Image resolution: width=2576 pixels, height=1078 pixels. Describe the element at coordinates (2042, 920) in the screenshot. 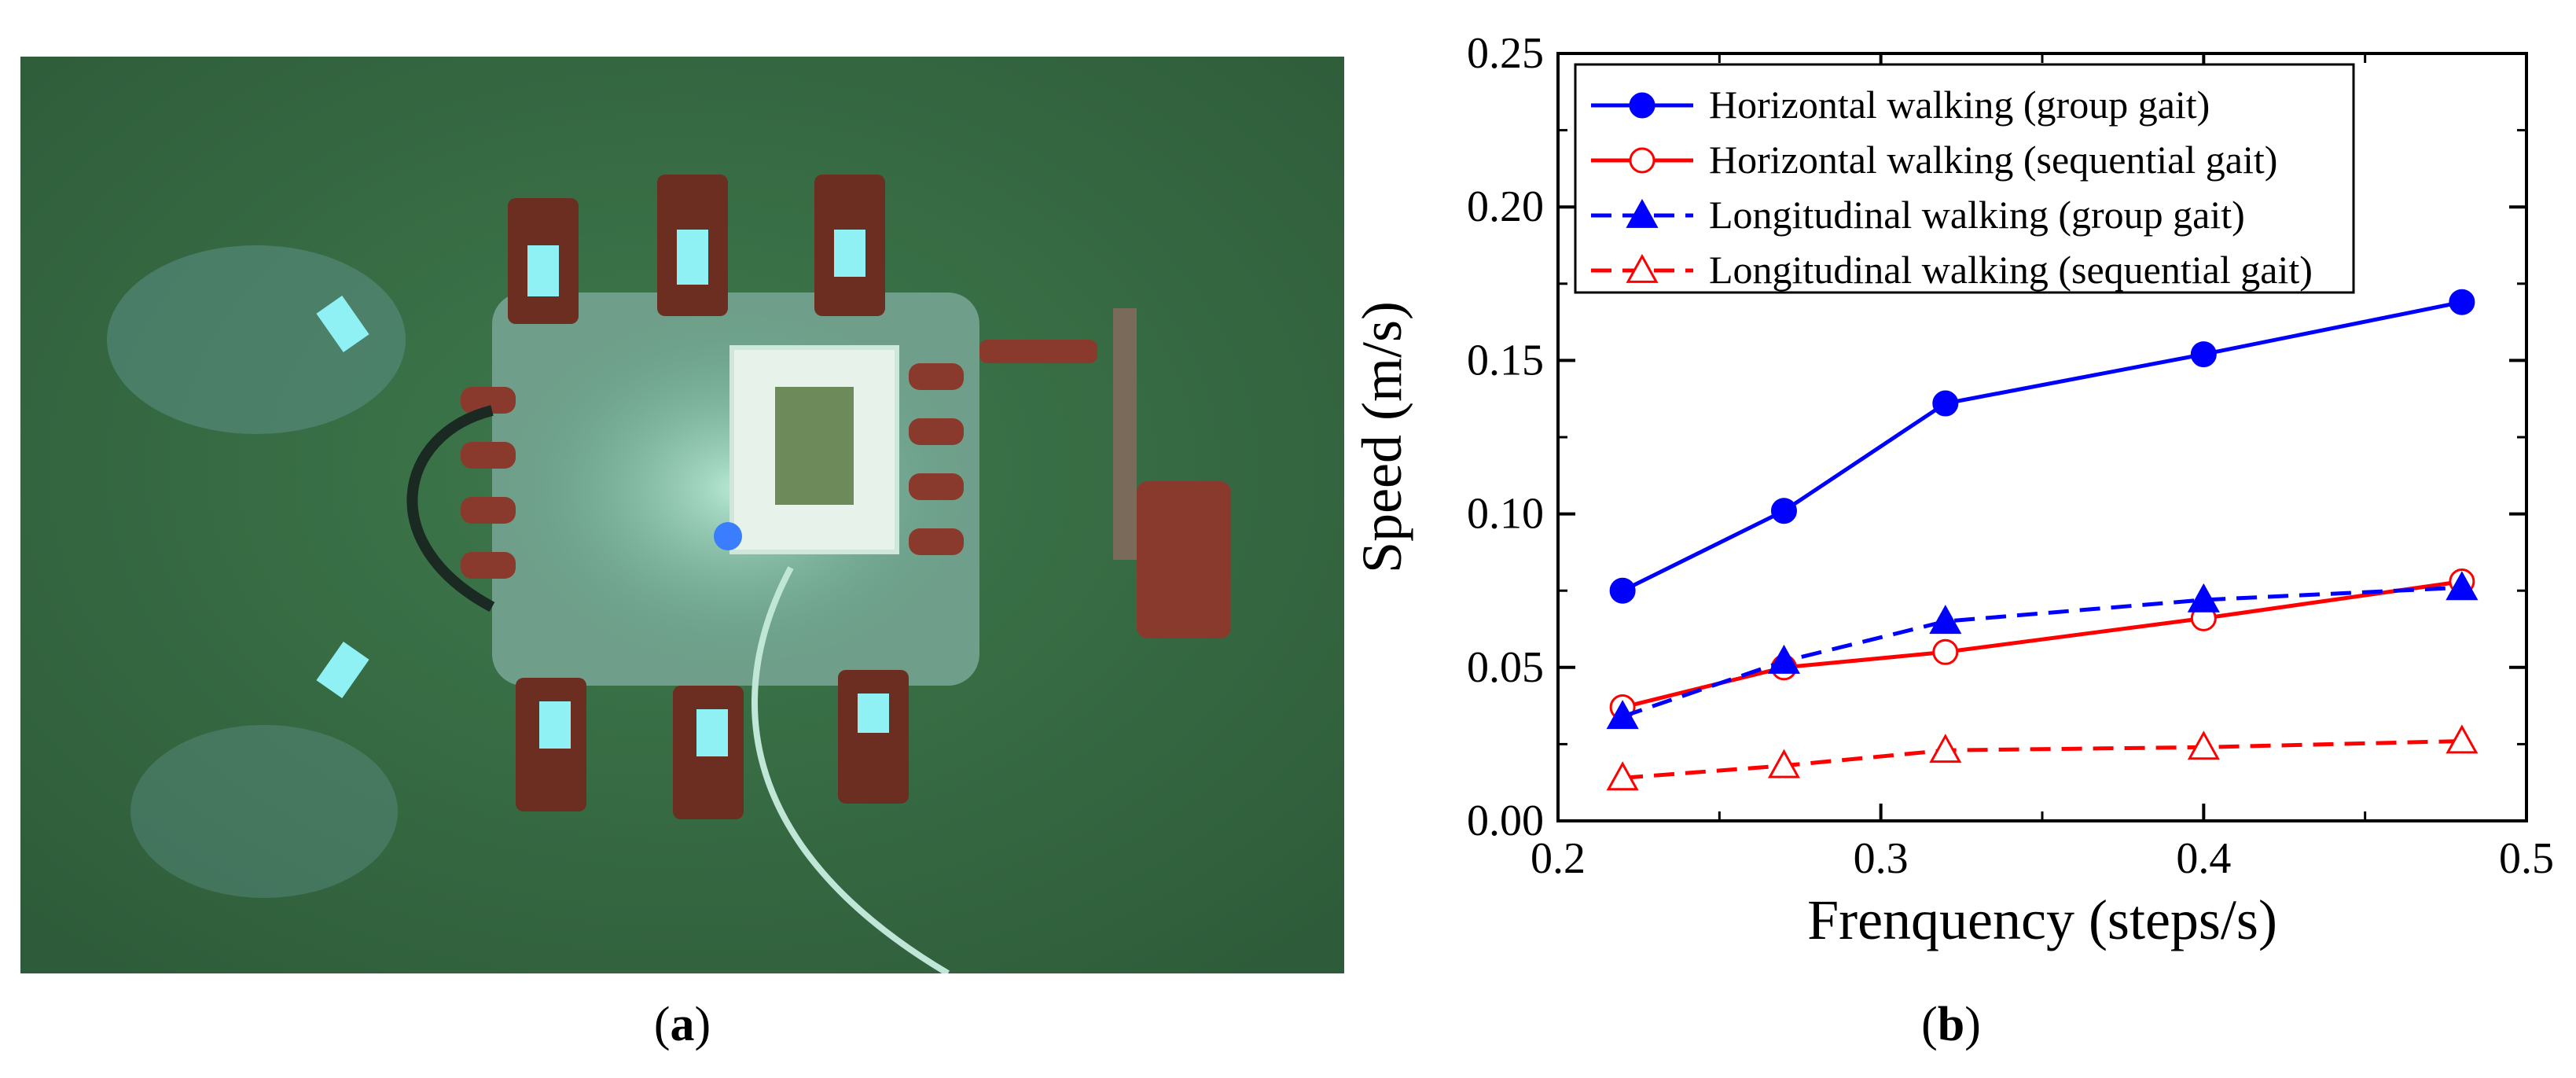

I see `x-axis-label: Frenquency (steps/s)` at that location.